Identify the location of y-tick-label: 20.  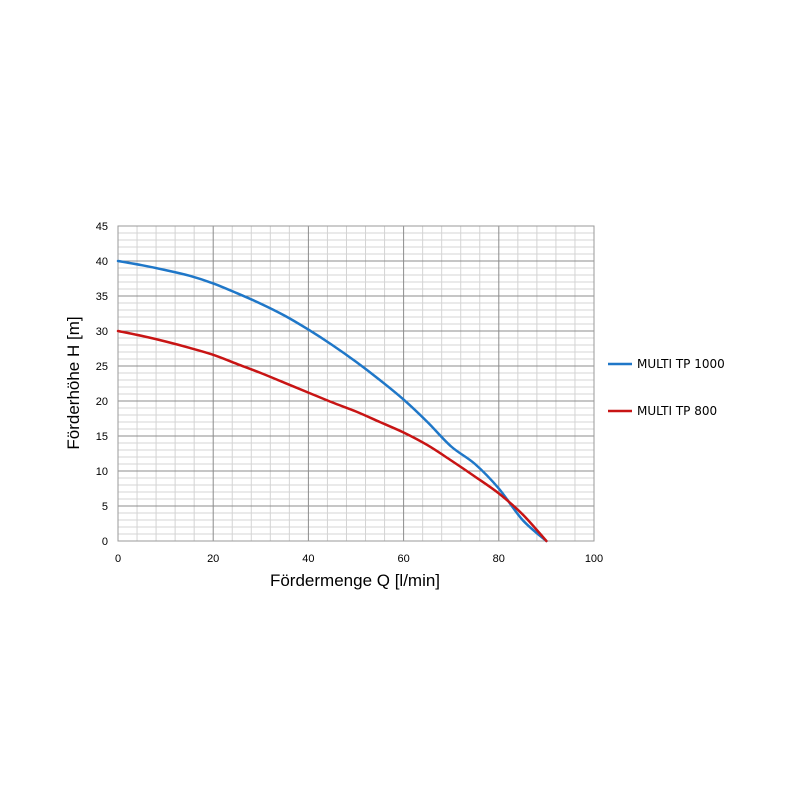
(102, 402).